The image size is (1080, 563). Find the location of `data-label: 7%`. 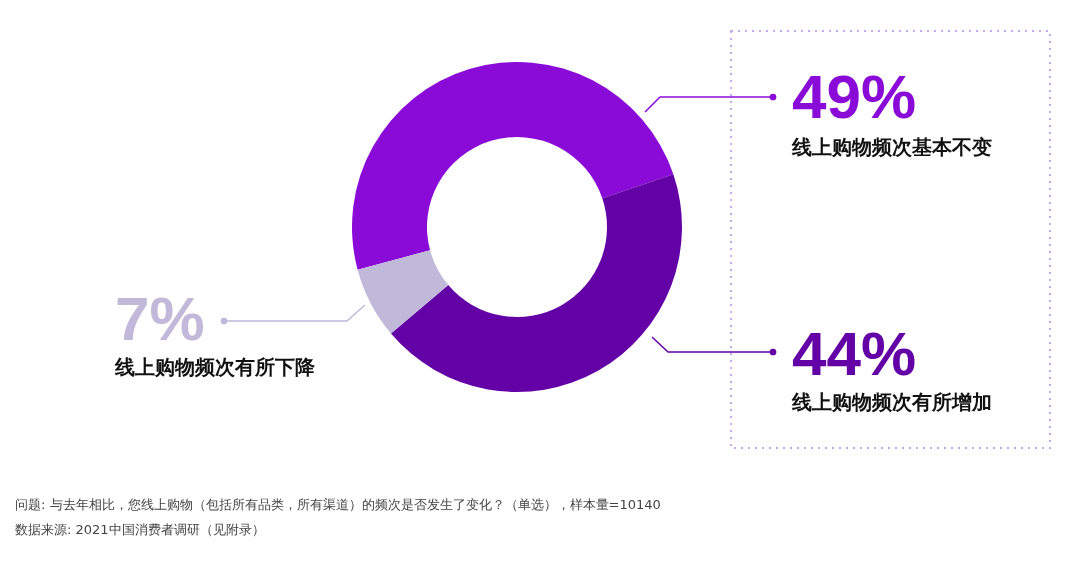

data-label: 7% is located at coordinates (160, 318).